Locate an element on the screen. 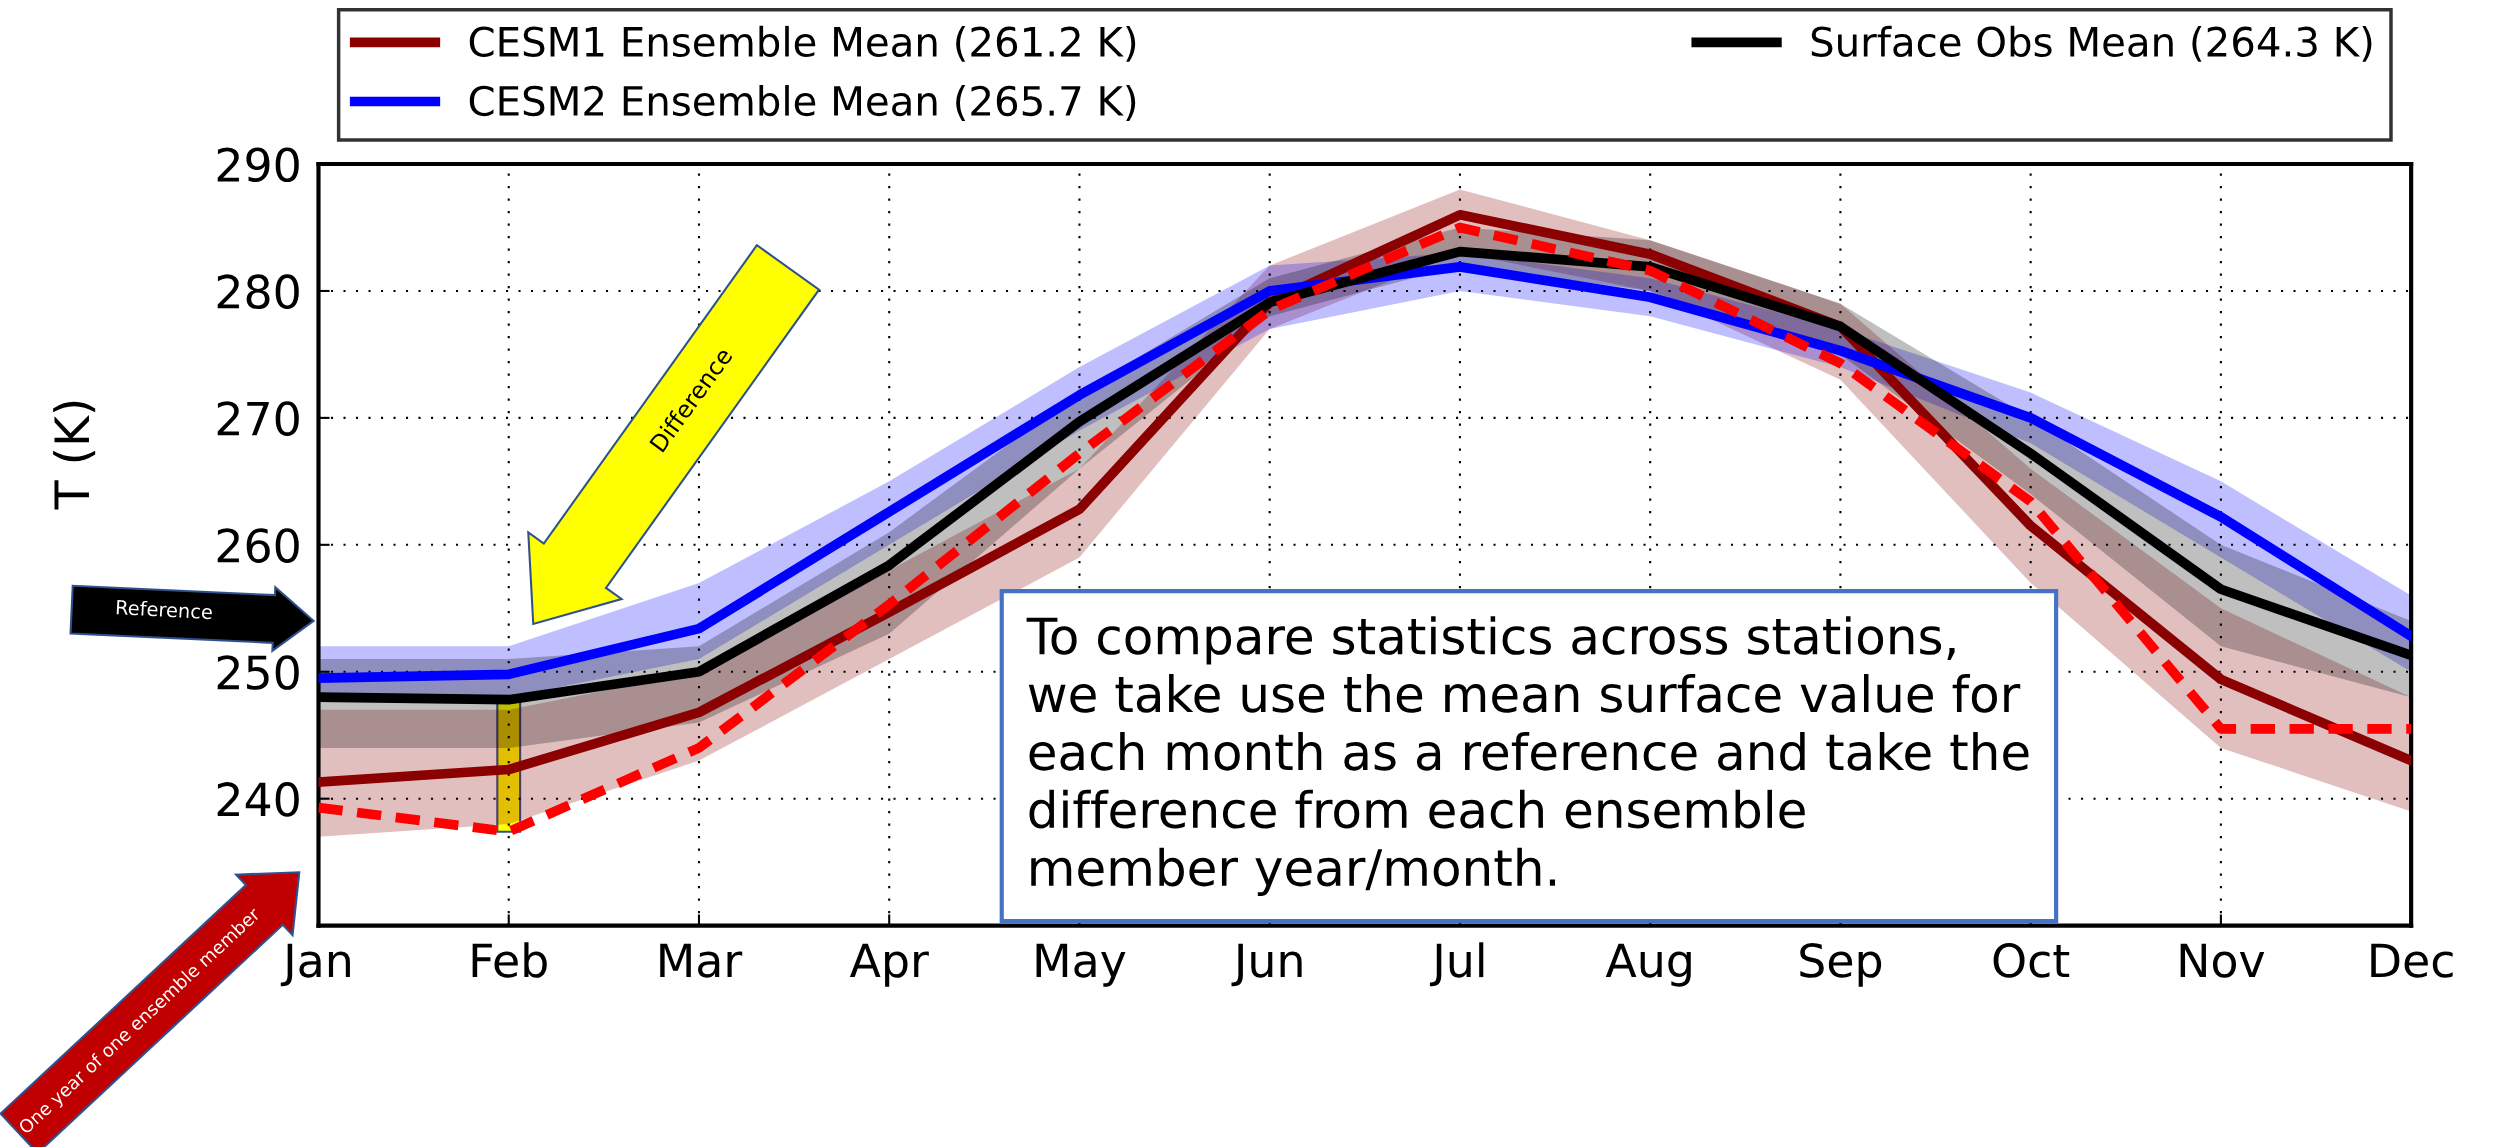 The height and width of the screenshot is (1147, 2496). x-tick-label: Sep is located at coordinates (1841, 965).